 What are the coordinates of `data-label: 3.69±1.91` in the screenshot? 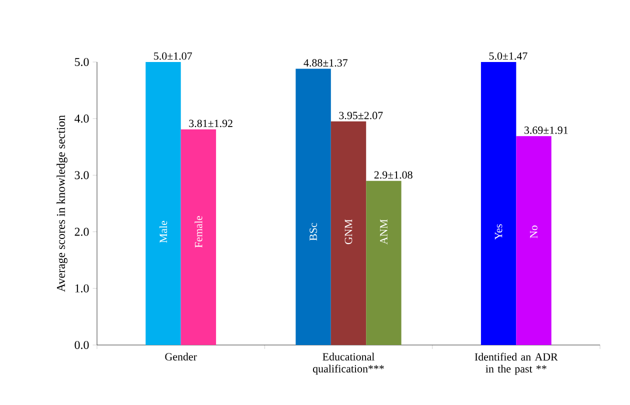 It's located at (546, 130).